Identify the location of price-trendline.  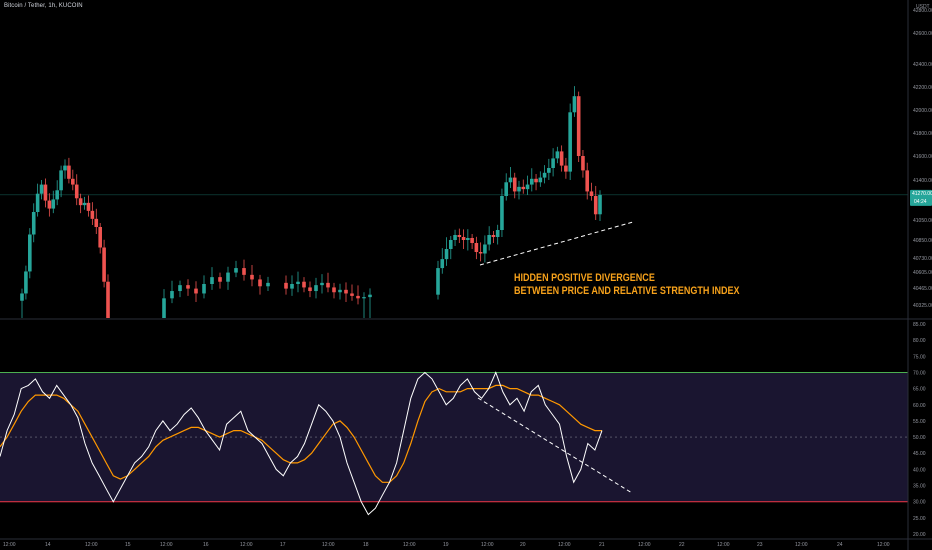
(556, 243).